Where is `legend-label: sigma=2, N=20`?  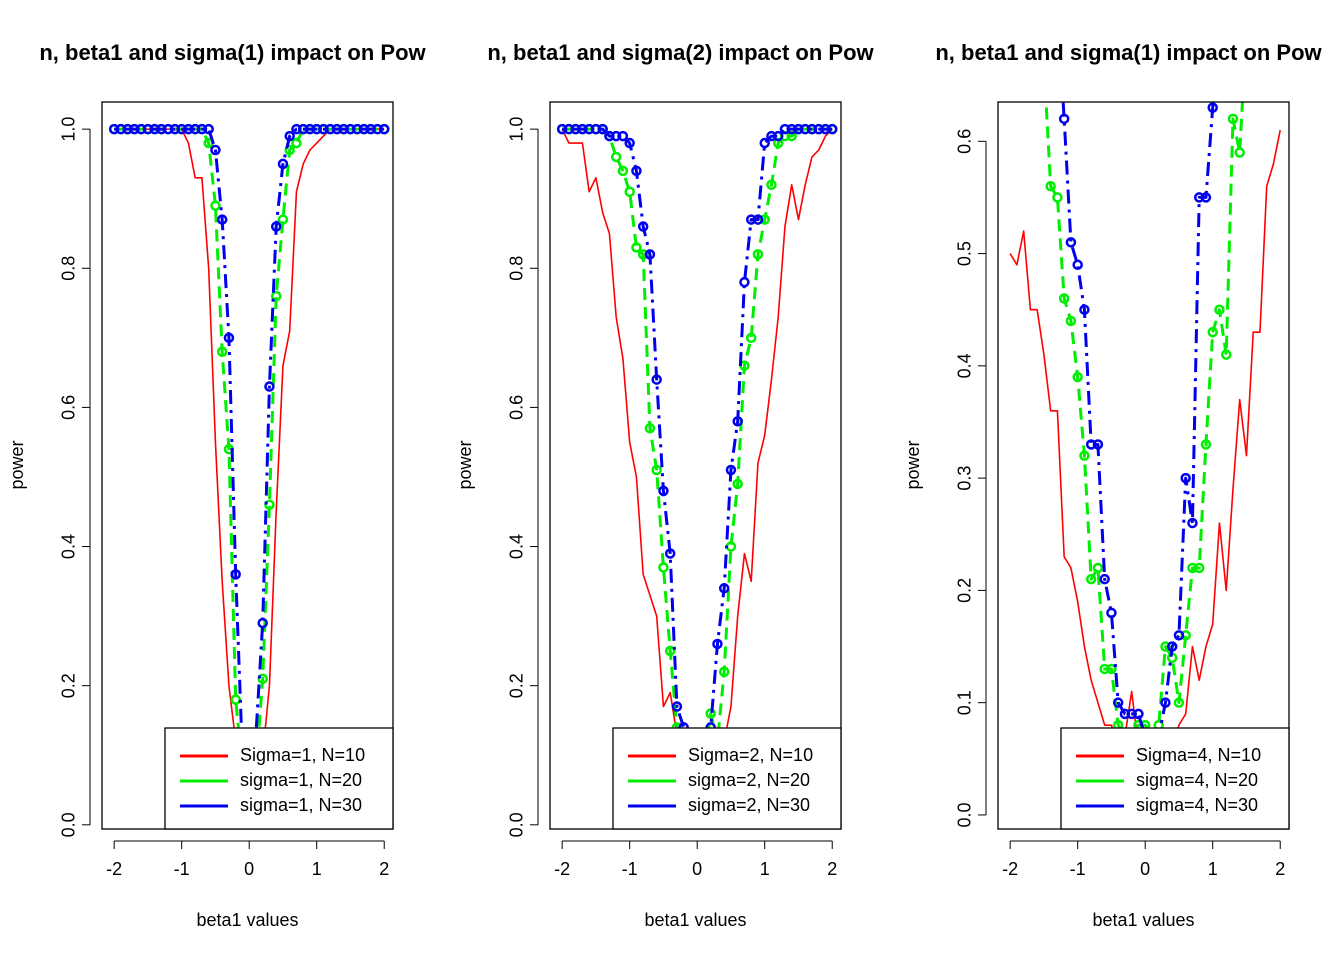
legend-label: sigma=2, N=20 is located at coordinates (749, 780).